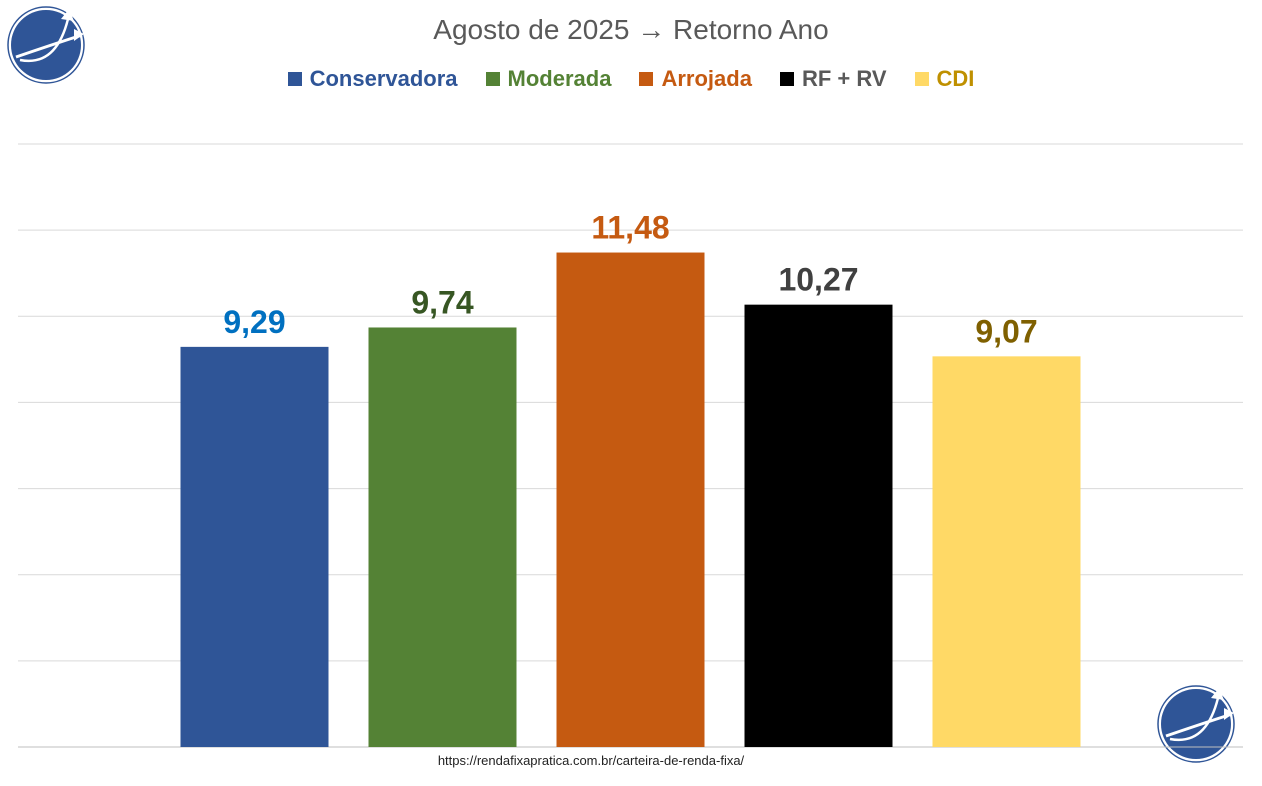 The image size is (1262, 786). What do you see at coordinates (844, 78) in the screenshot?
I see `legend-label: RF + RV` at bounding box center [844, 78].